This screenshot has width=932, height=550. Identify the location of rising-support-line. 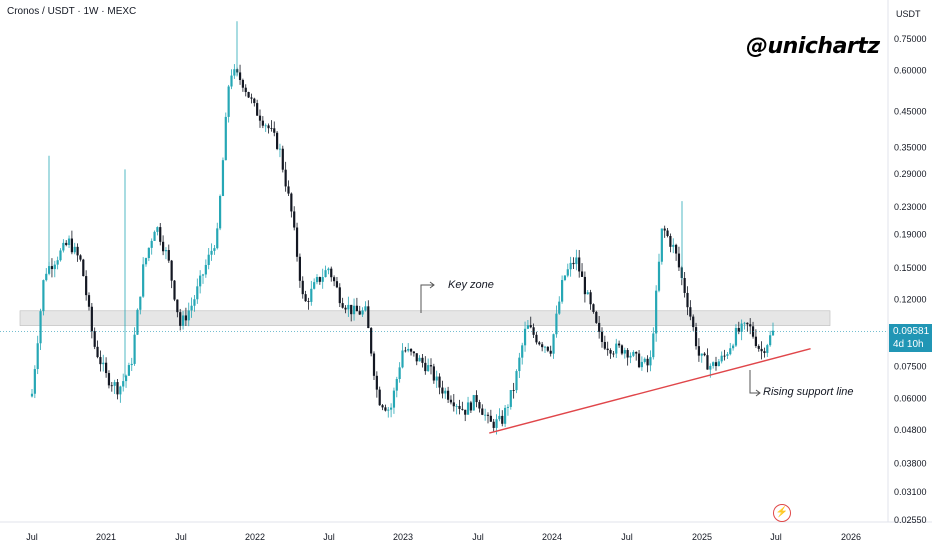
(650, 391).